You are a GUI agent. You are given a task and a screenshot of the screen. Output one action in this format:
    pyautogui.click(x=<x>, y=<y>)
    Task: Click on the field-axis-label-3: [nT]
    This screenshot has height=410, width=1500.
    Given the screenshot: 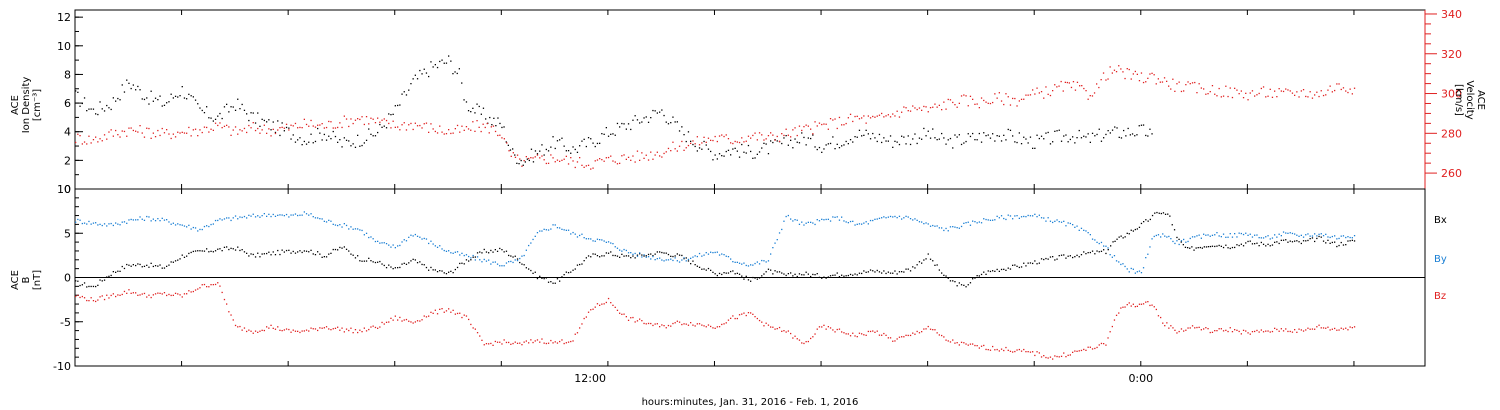 What is the action you would take?
    pyautogui.click(x=37, y=280)
    